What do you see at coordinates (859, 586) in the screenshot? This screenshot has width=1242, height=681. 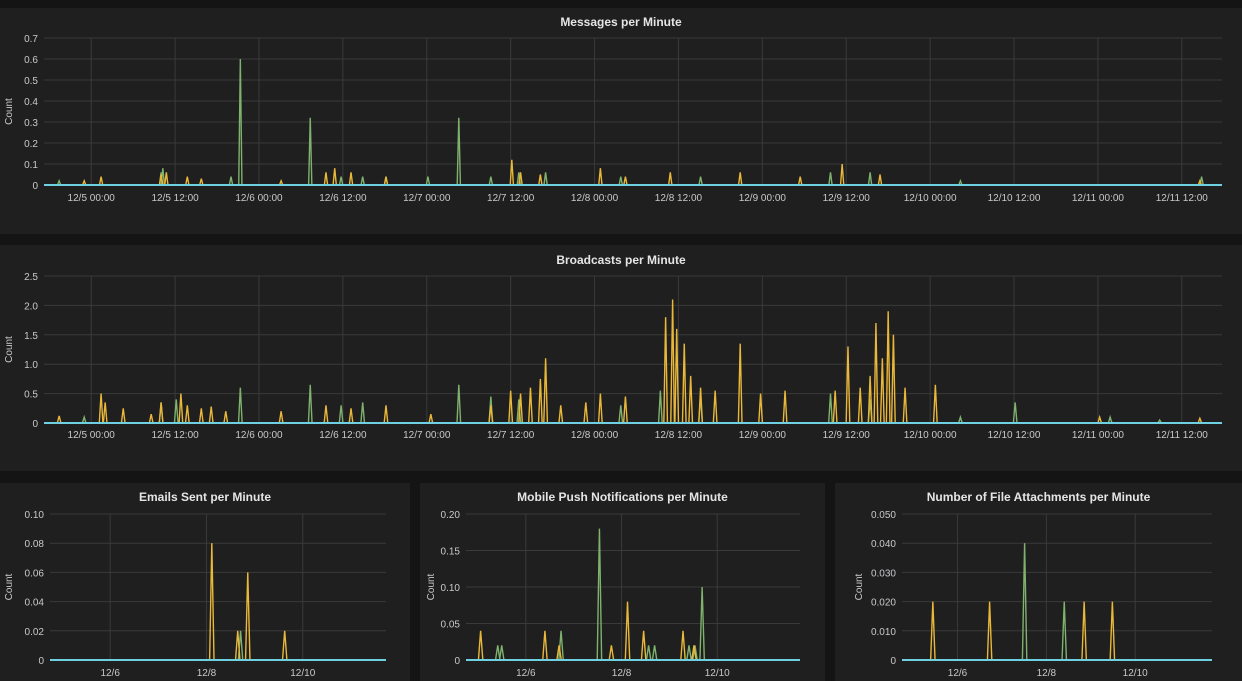 I see `y-axis-label: Count` at bounding box center [859, 586].